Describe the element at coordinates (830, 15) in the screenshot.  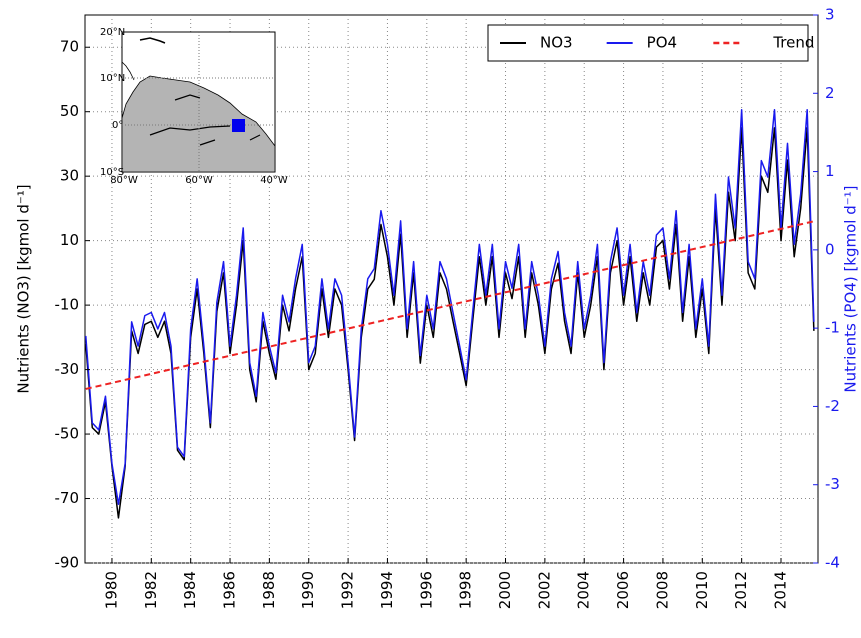
I see `y2-tick-label: 3` at that location.